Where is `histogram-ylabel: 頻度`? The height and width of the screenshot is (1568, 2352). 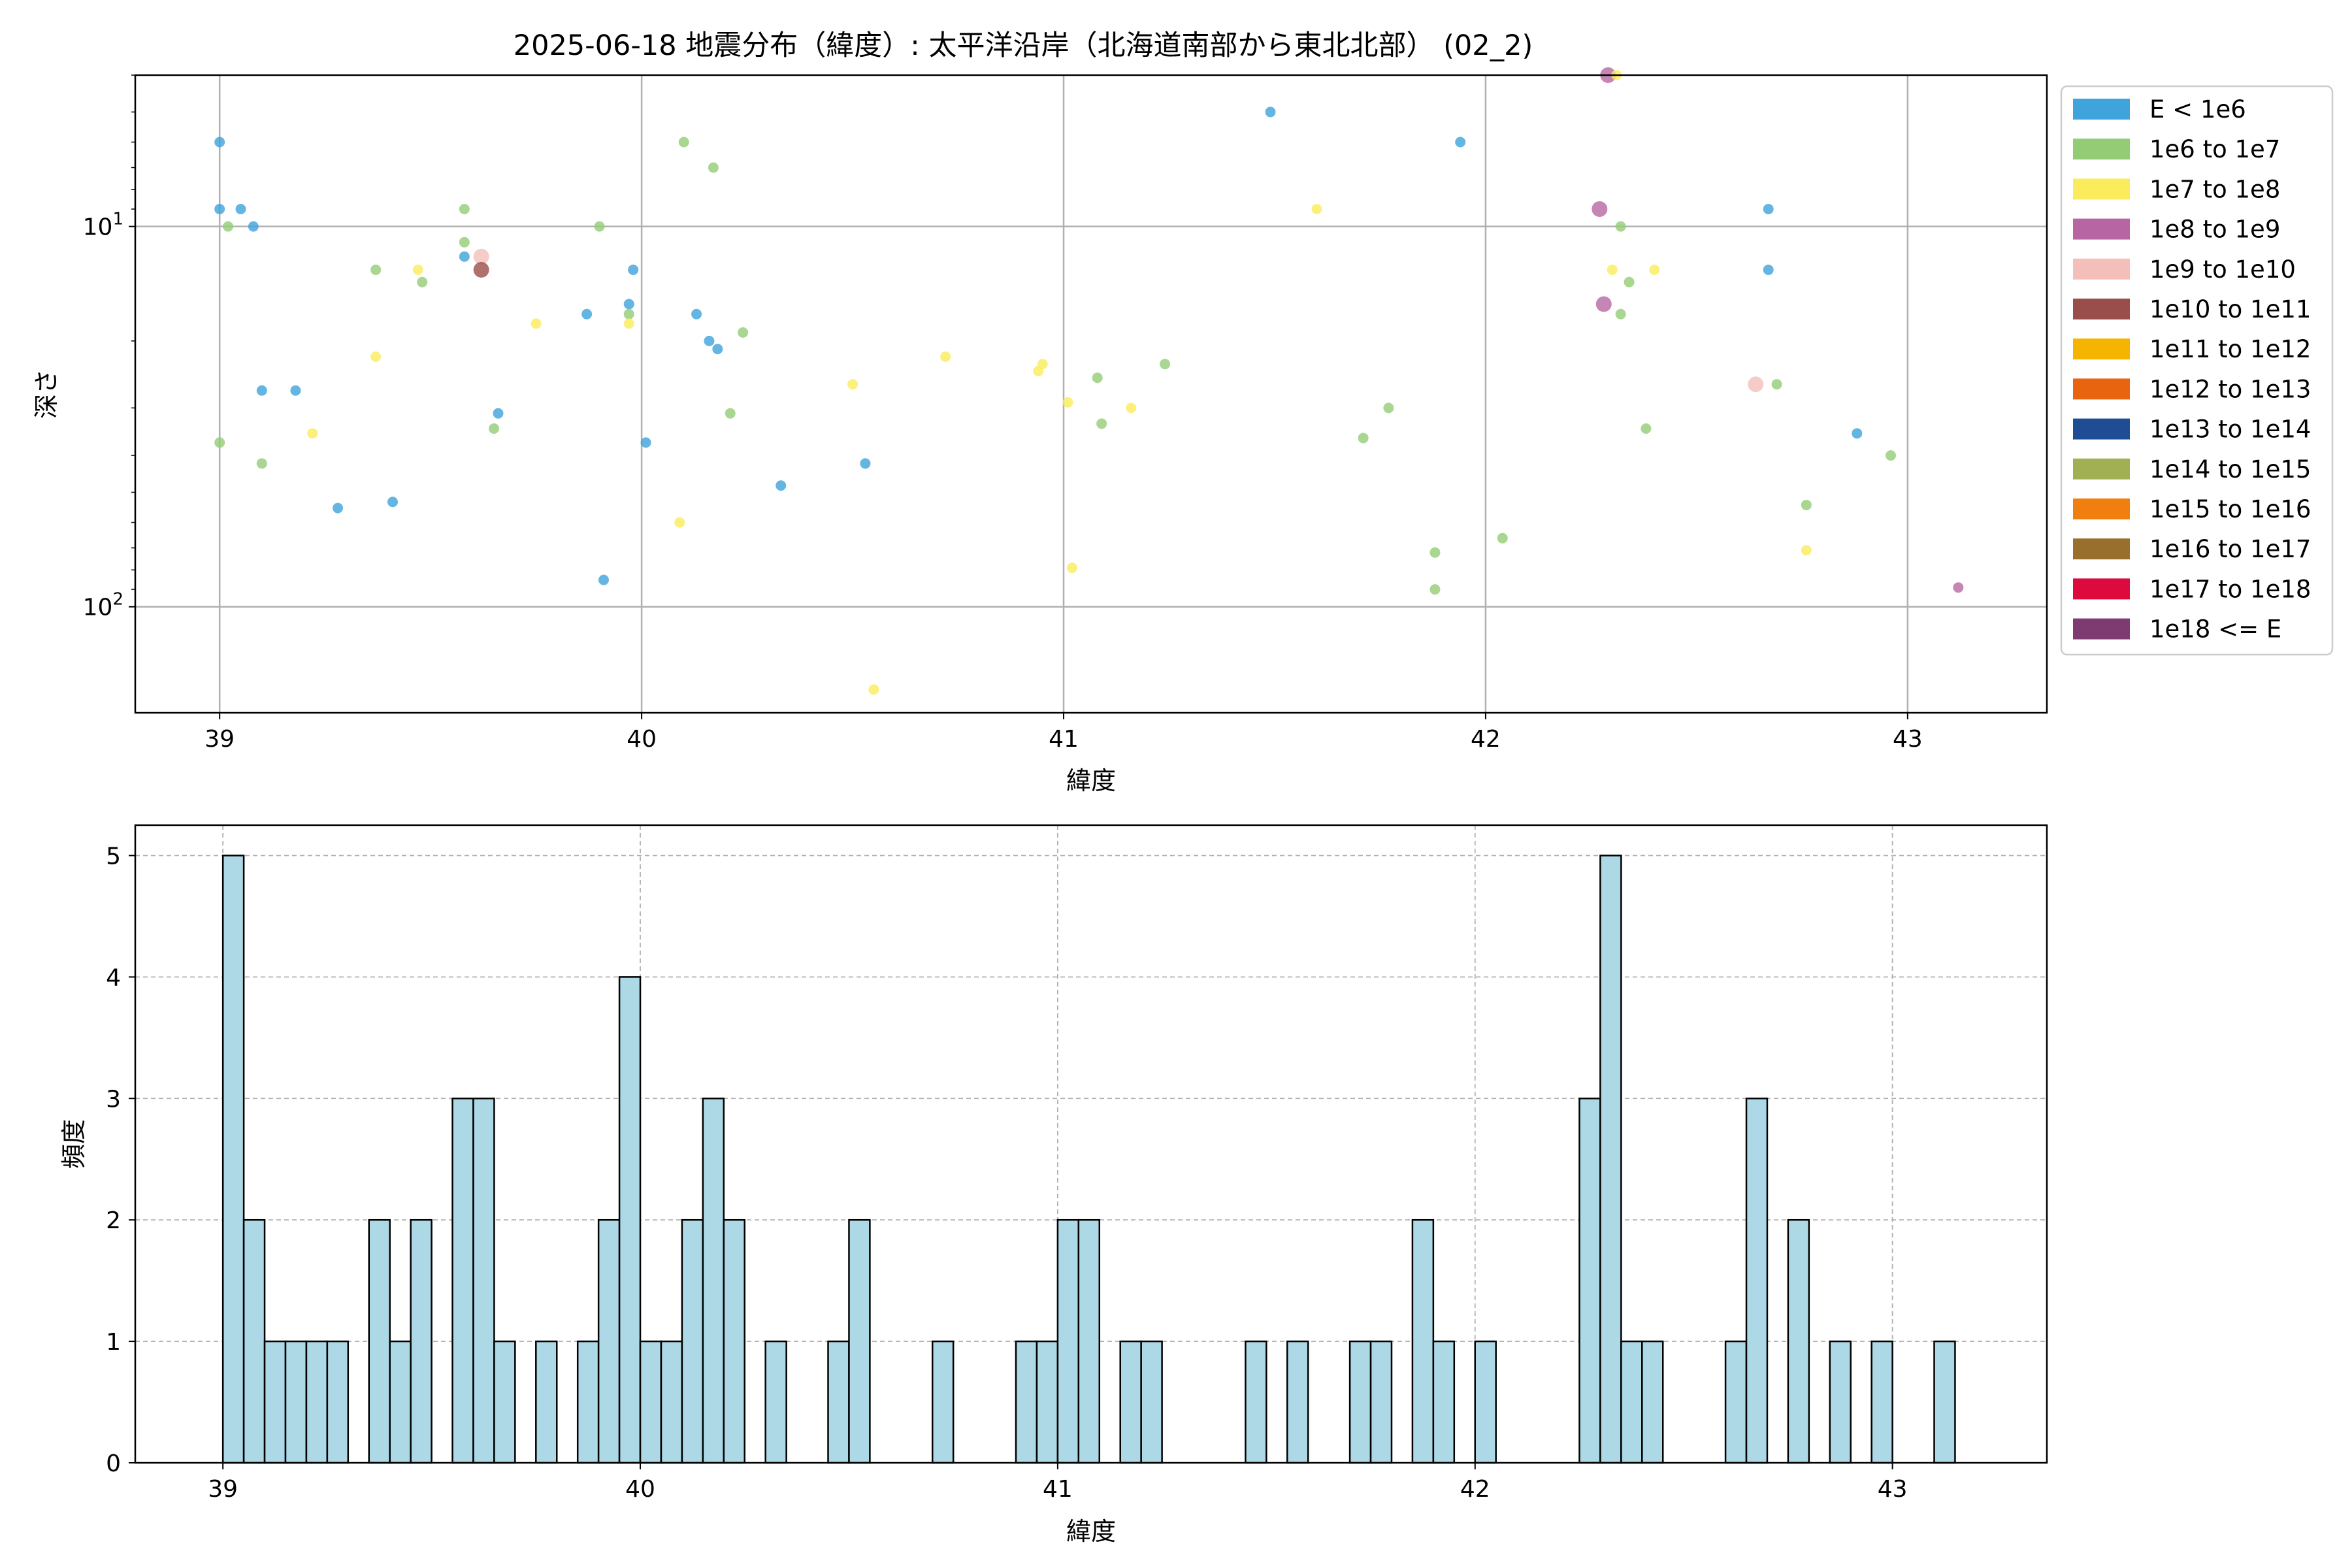
histogram-ylabel: 頻度 is located at coordinates (73, 1144).